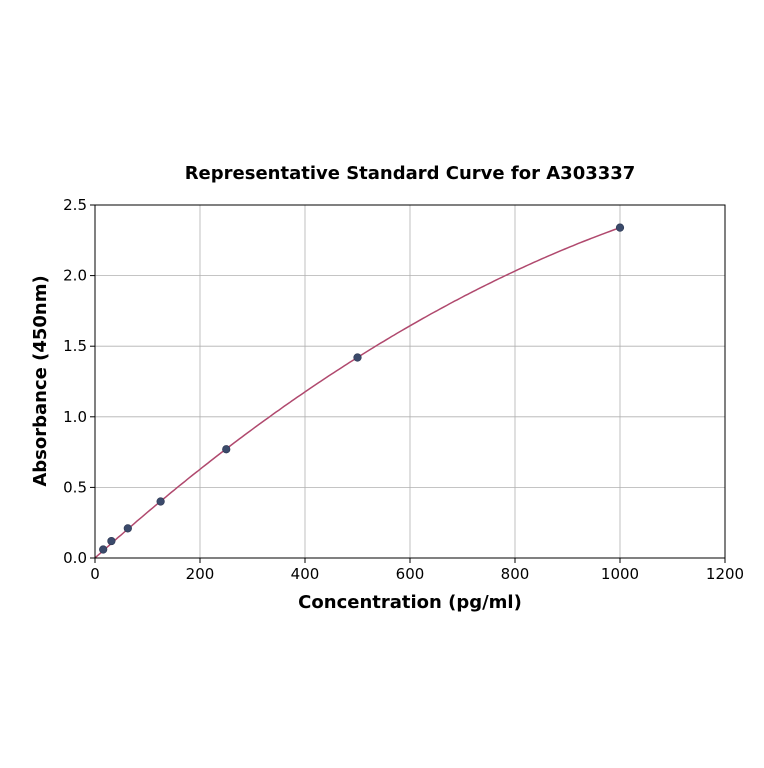 Image resolution: width=764 pixels, height=768 pixels. Describe the element at coordinates (410, 602) in the screenshot. I see `x-axis-label: Concentration (pg/ml)` at that location.